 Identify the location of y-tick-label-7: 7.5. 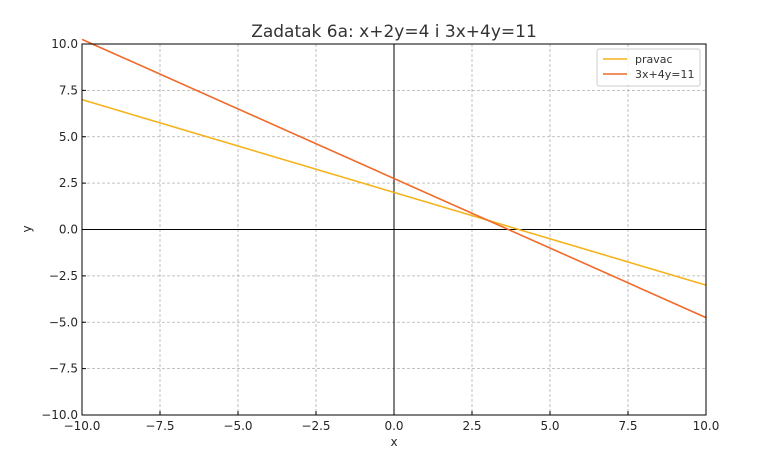
(68, 90).